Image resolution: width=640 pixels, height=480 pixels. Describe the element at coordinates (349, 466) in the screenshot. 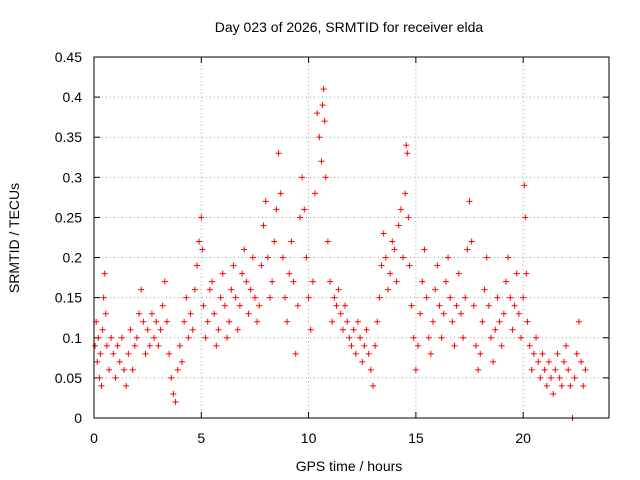

I see `x-axis-label: GPS time / hours` at that location.